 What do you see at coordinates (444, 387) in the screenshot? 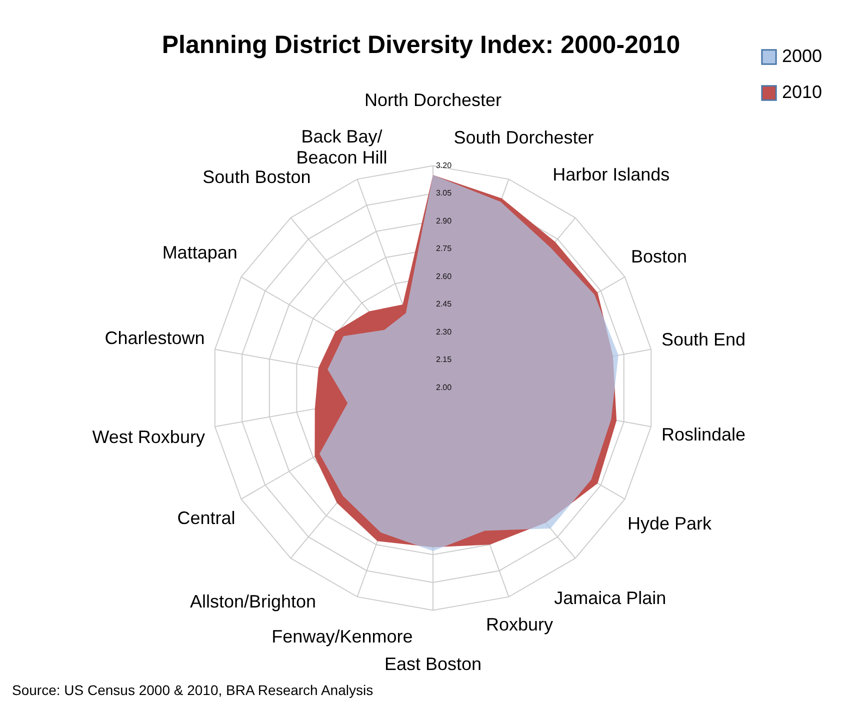
I see `y-tick-label: 2.00` at bounding box center [444, 387].